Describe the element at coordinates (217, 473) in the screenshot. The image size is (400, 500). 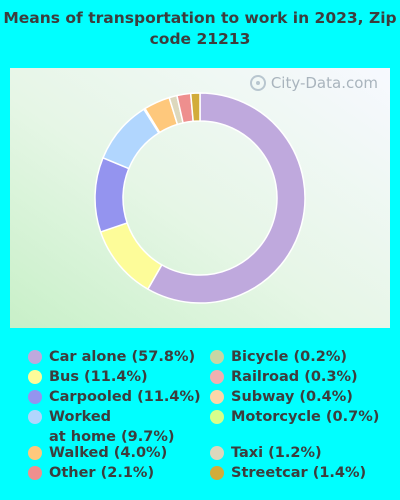
I see `legend-swatch-streetcar` at that location.